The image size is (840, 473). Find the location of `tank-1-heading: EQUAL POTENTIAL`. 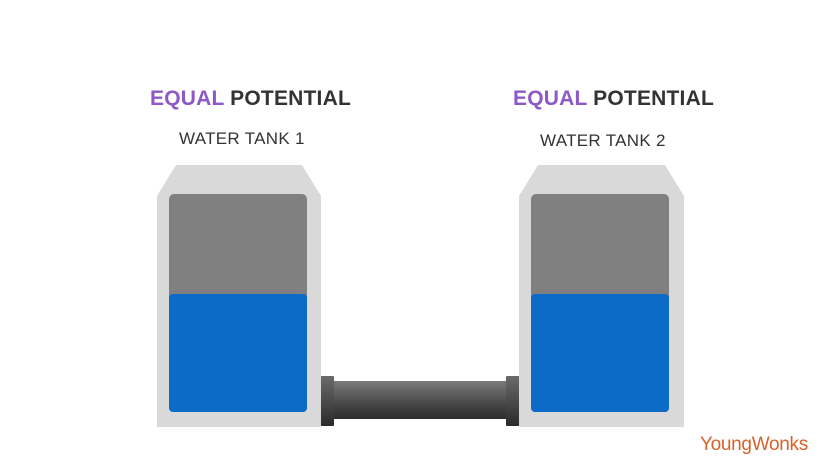

tank-1-heading: EQUAL POTENTIAL is located at coordinates (250, 99).